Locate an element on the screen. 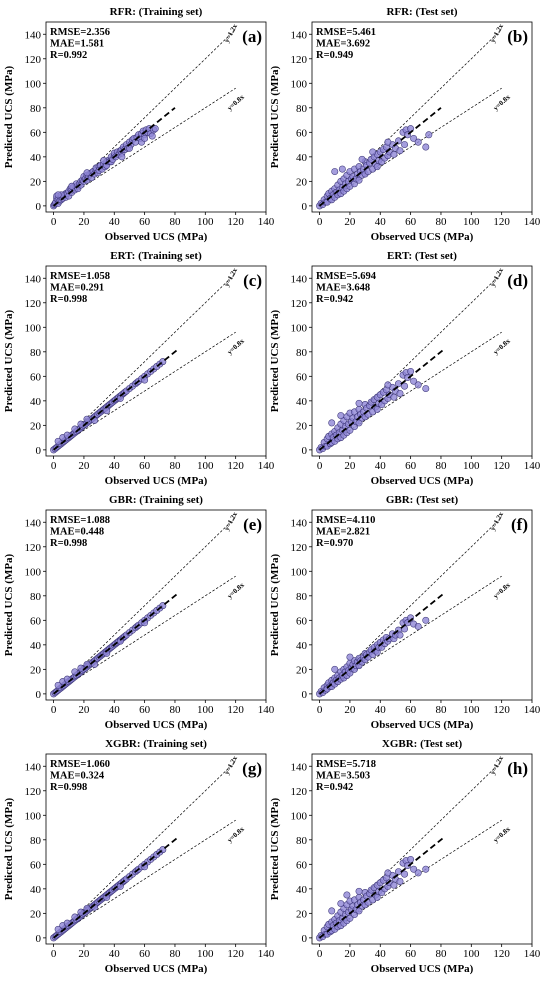  panel-title: XGBR: (Test set) is located at coordinates (422, 744).